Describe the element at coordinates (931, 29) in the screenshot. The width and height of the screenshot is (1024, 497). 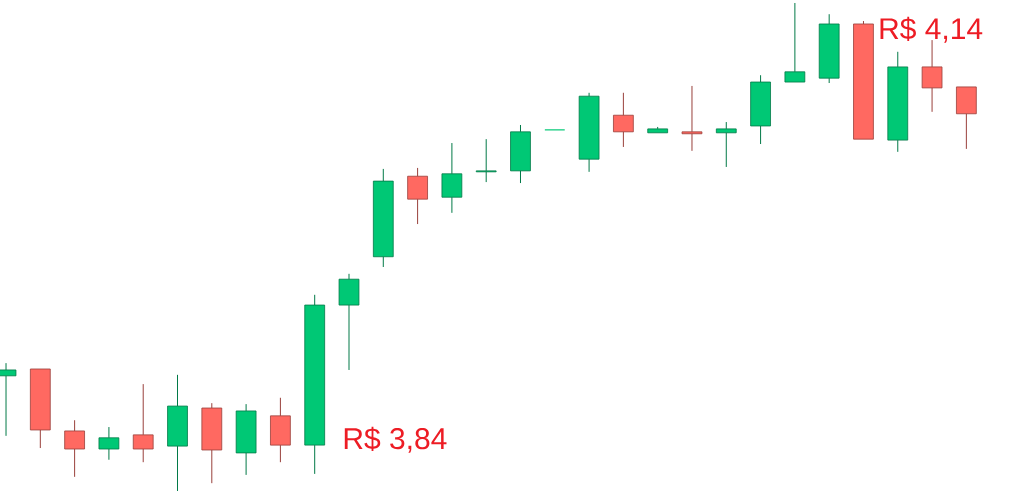
I see `annotation: R$ 4,14` at that location.